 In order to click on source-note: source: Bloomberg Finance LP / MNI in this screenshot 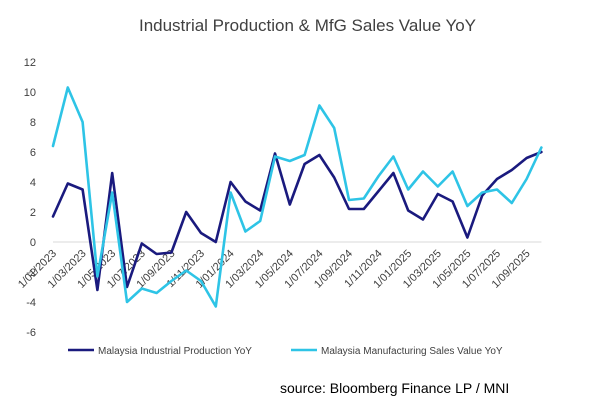, I will do `click(395, 388)`.